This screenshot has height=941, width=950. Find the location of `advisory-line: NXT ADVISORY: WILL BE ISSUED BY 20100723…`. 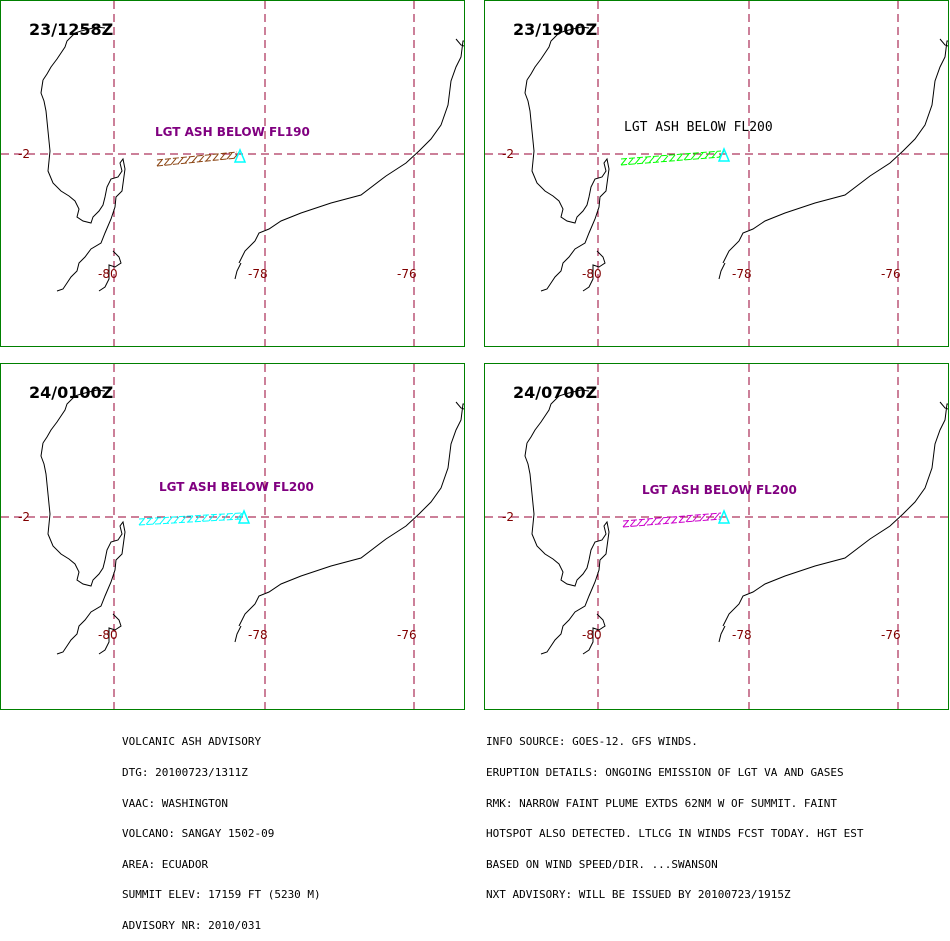

advisory-line: NXT ADVISORY: WILL BE ISSUED BY 20100723… is located at coordinates (638, 895).